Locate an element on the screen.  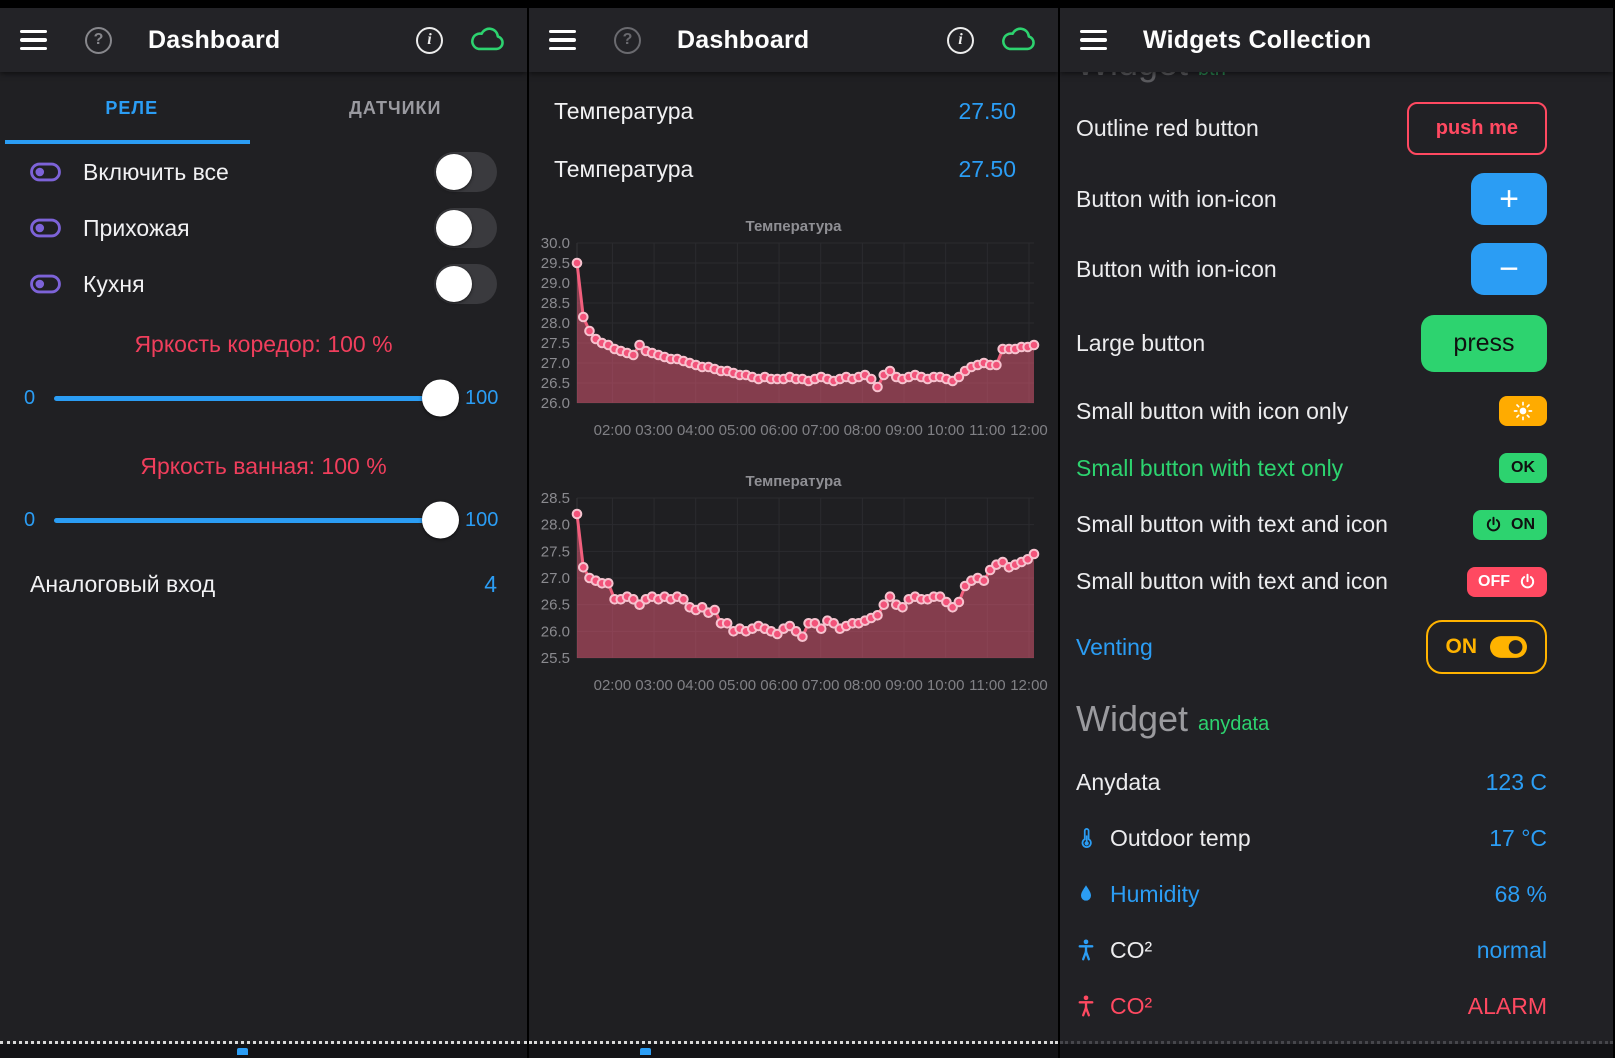
temperature-value: 27.50 is located at coordinates (987, 168).